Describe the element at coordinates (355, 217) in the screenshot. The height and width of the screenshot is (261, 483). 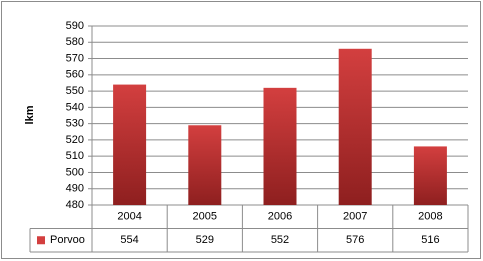
I see `x-tick-label: 2007` at that location.